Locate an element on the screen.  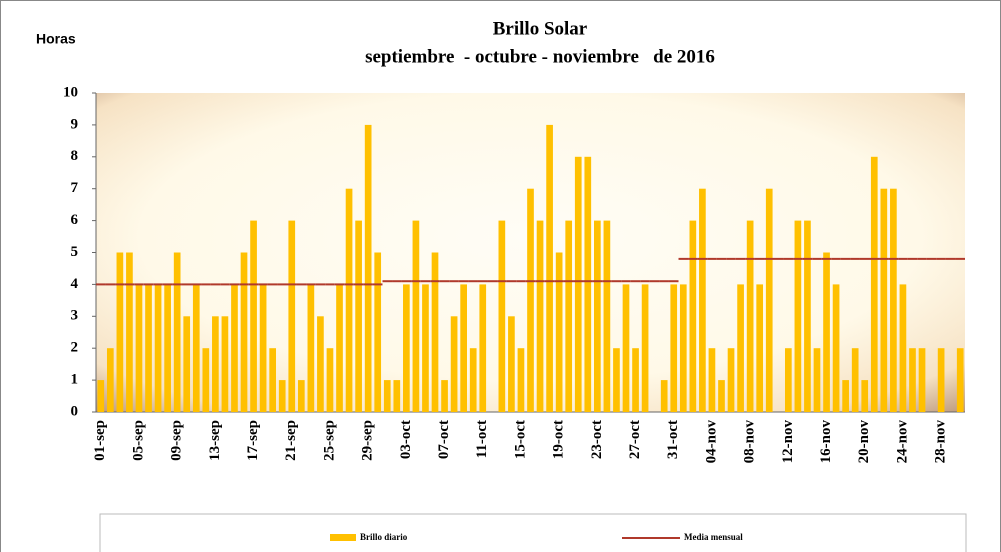
x-tick-label: 29-sep is located at coordinates (368, 440).